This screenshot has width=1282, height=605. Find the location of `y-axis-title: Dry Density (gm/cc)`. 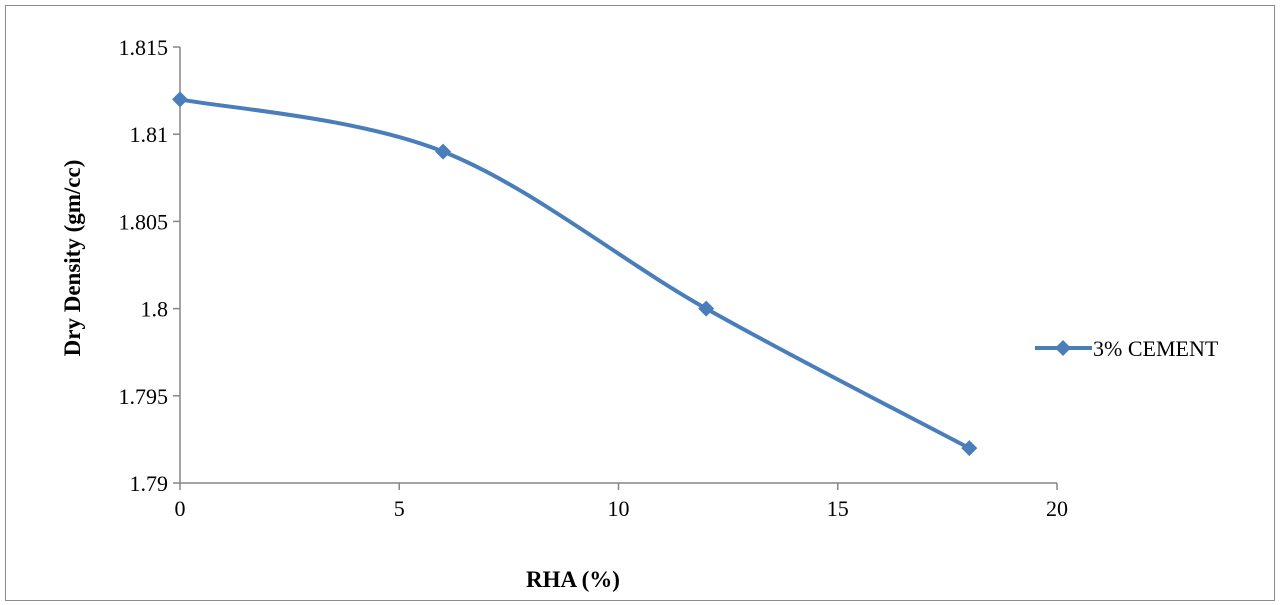

y-axis-title: Dry Density (gm/cc) is located at coordinates (72, 258).